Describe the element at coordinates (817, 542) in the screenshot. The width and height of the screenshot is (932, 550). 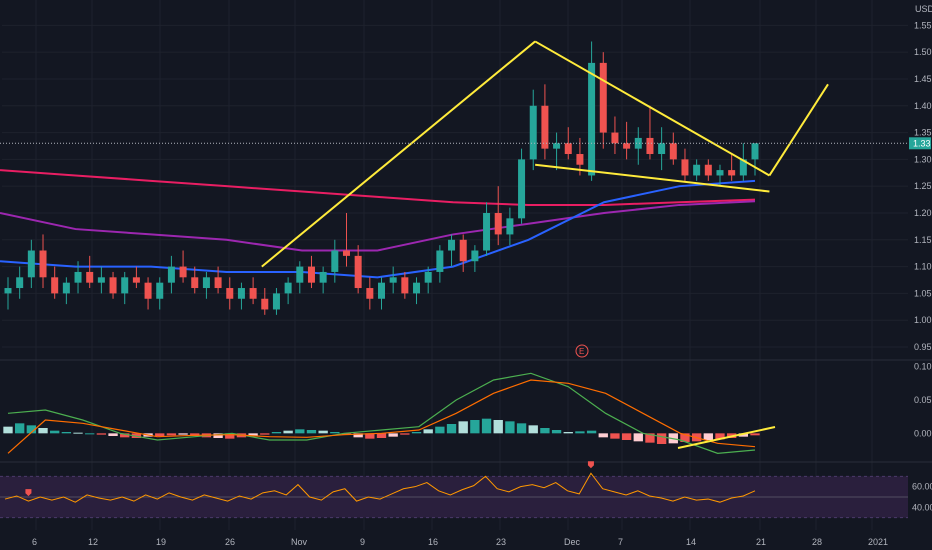
I see `time-tick-label: 28` at that location.